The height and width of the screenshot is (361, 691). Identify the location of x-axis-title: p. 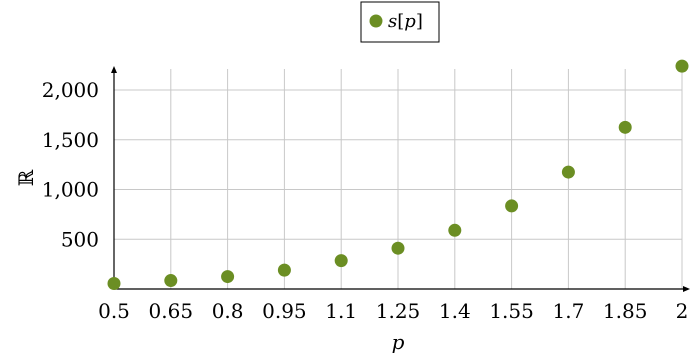
(398, 342).